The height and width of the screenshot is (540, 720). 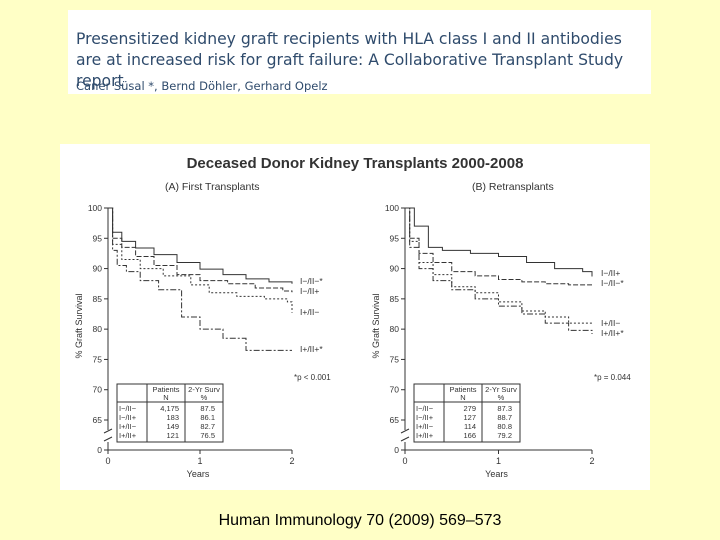 I want to click on y-tick-label-first: 70, so click(x=98, y=390).